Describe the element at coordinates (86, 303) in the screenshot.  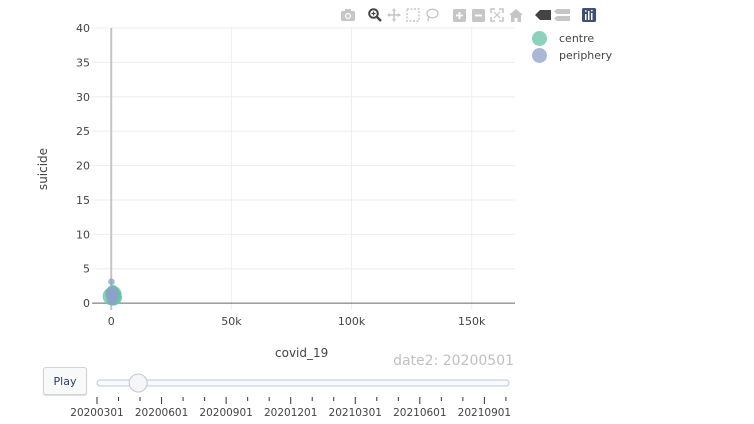
I see `y-tick-label: 0` at that location.